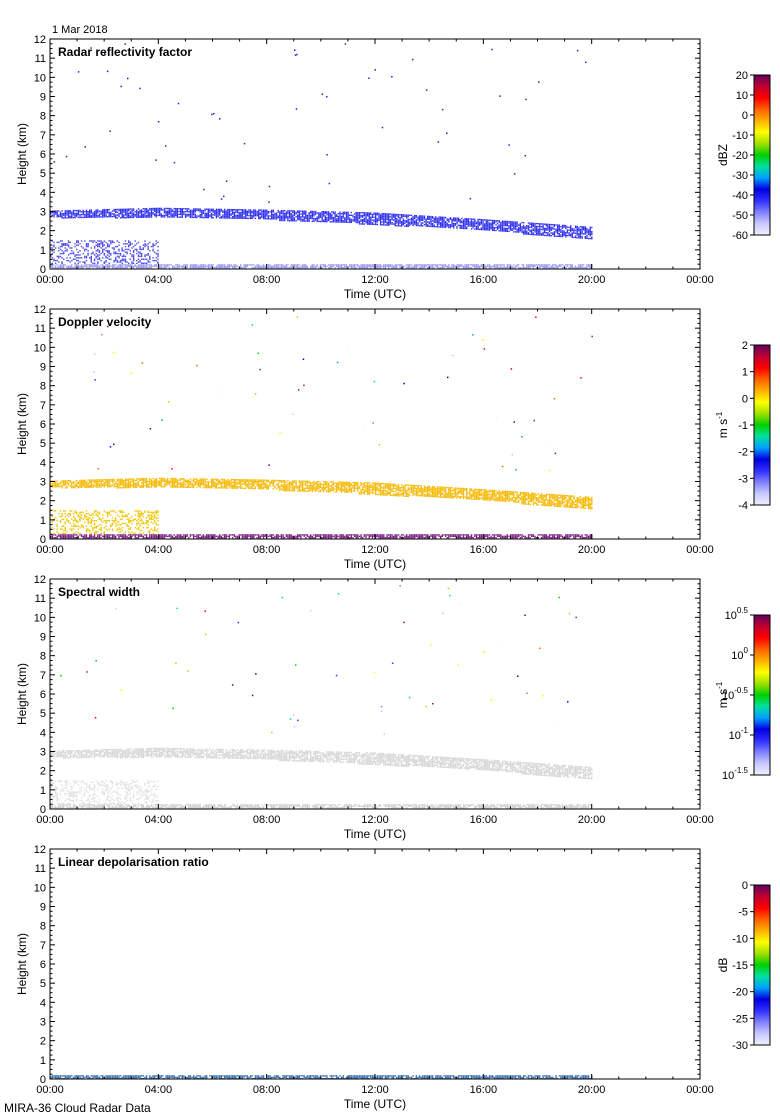  What do you see at coordinates (742, 96) in the screenshot?
I see `colorbar-tick-label: 10` at bounding box center [742, 96].